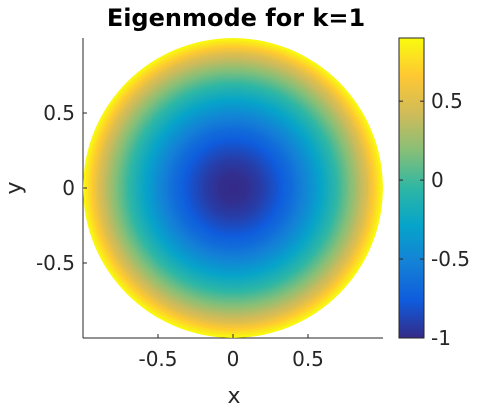 The height and width of the screenshot is (410, 478). Describe the element at coordinates (236, 18) in the screenshot. I see `chart-title: Eigenmode for k=1` at that location.